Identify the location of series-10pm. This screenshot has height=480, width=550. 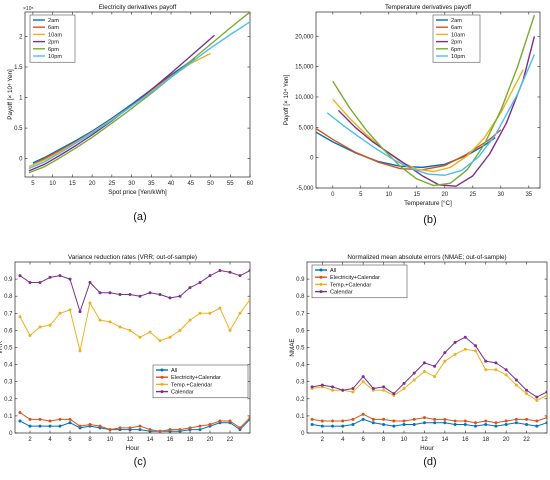
(431, 115).